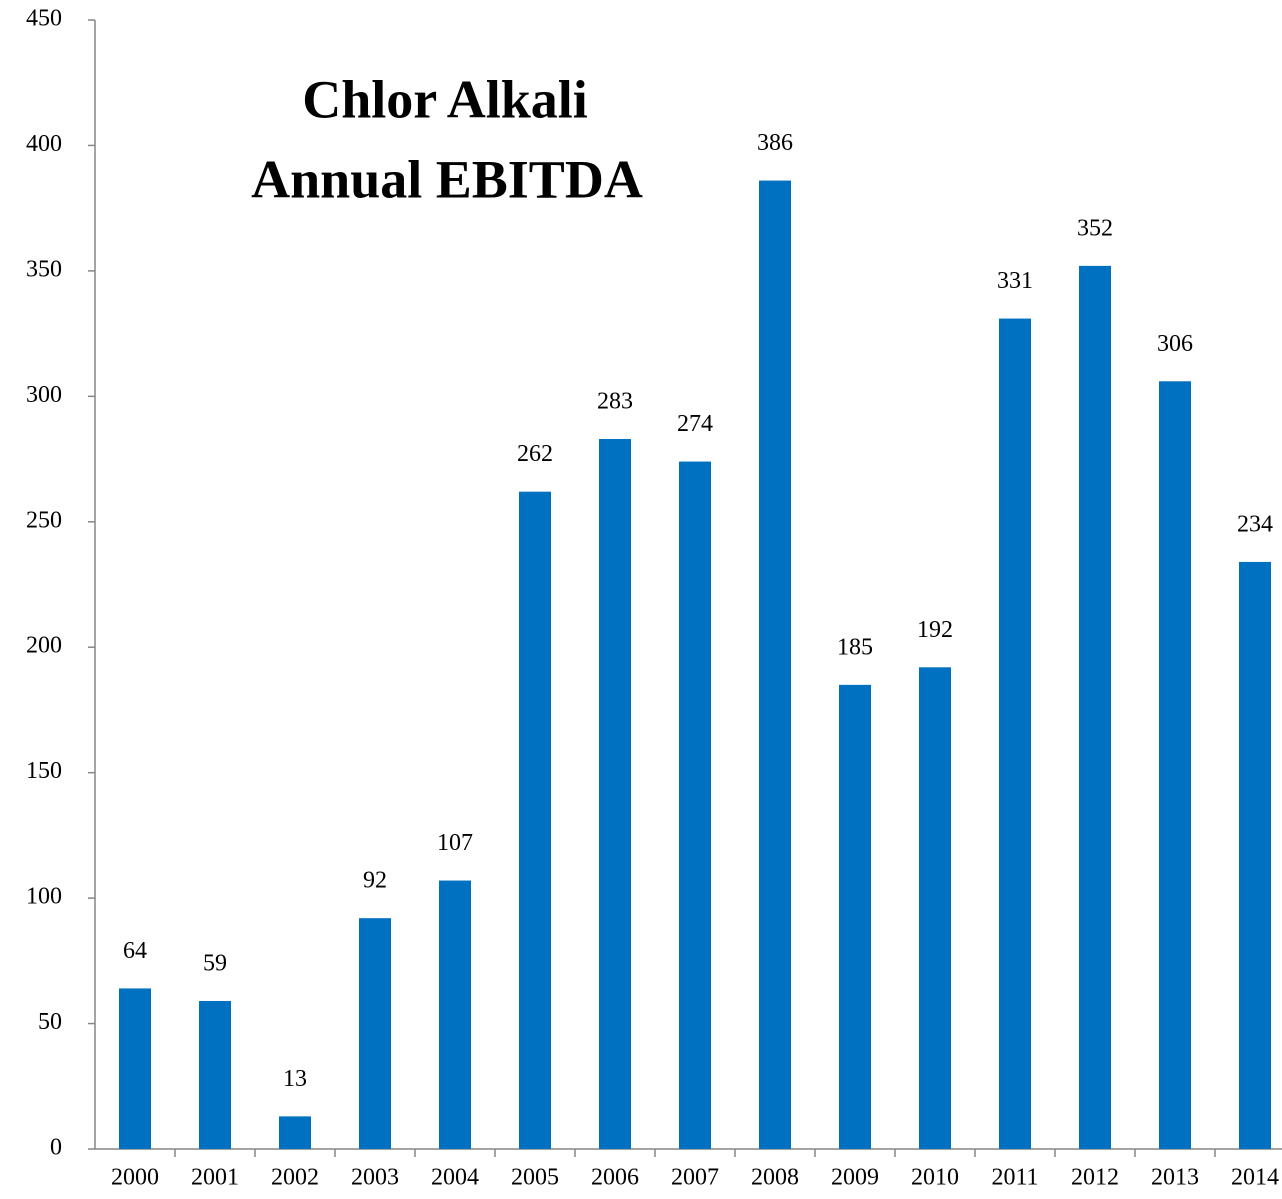 The width and height of the screenshot is (1282, 1199). I want to click on data-label: 306, so click(1175, 344).